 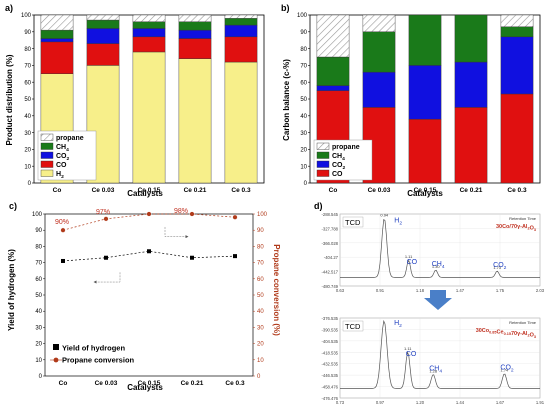 I want to click on y-tick-label: 50, so click(x=27, y=100).